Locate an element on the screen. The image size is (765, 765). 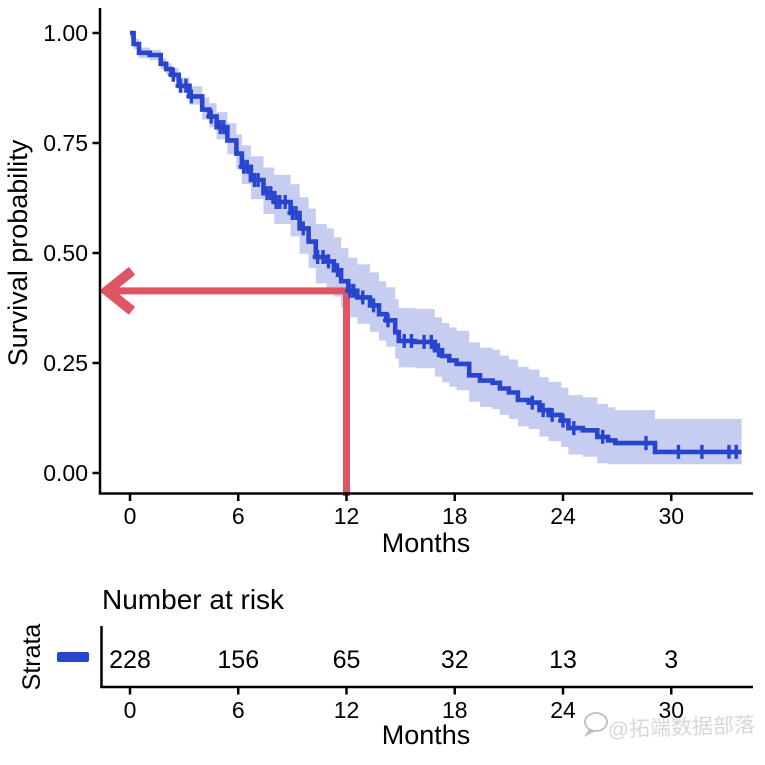
risk-x-tick-label: 30 is located at coordinates (671, 710).